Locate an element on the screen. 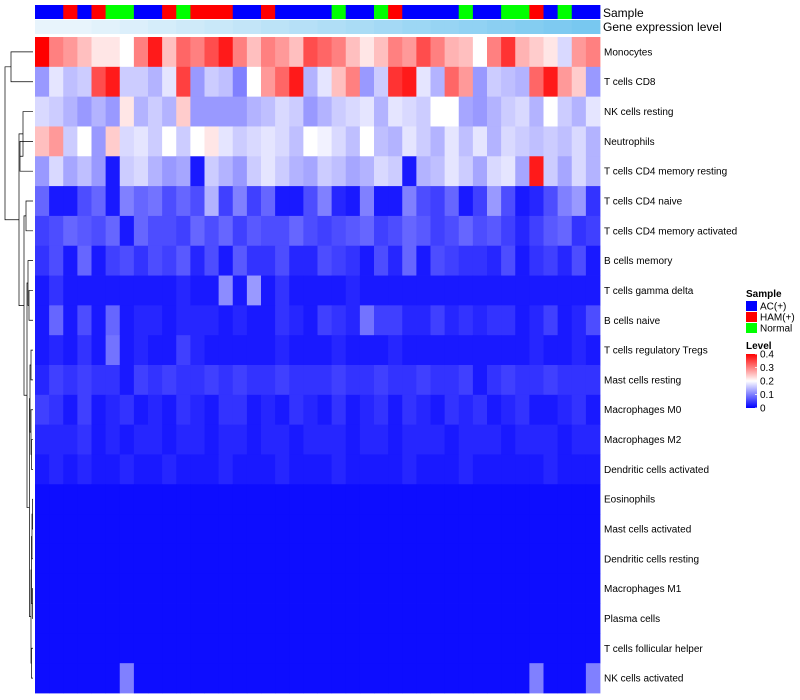 This screenshot has height=700, width=800. row-label: Macrophages M0 is located at coordinates (643, 410).